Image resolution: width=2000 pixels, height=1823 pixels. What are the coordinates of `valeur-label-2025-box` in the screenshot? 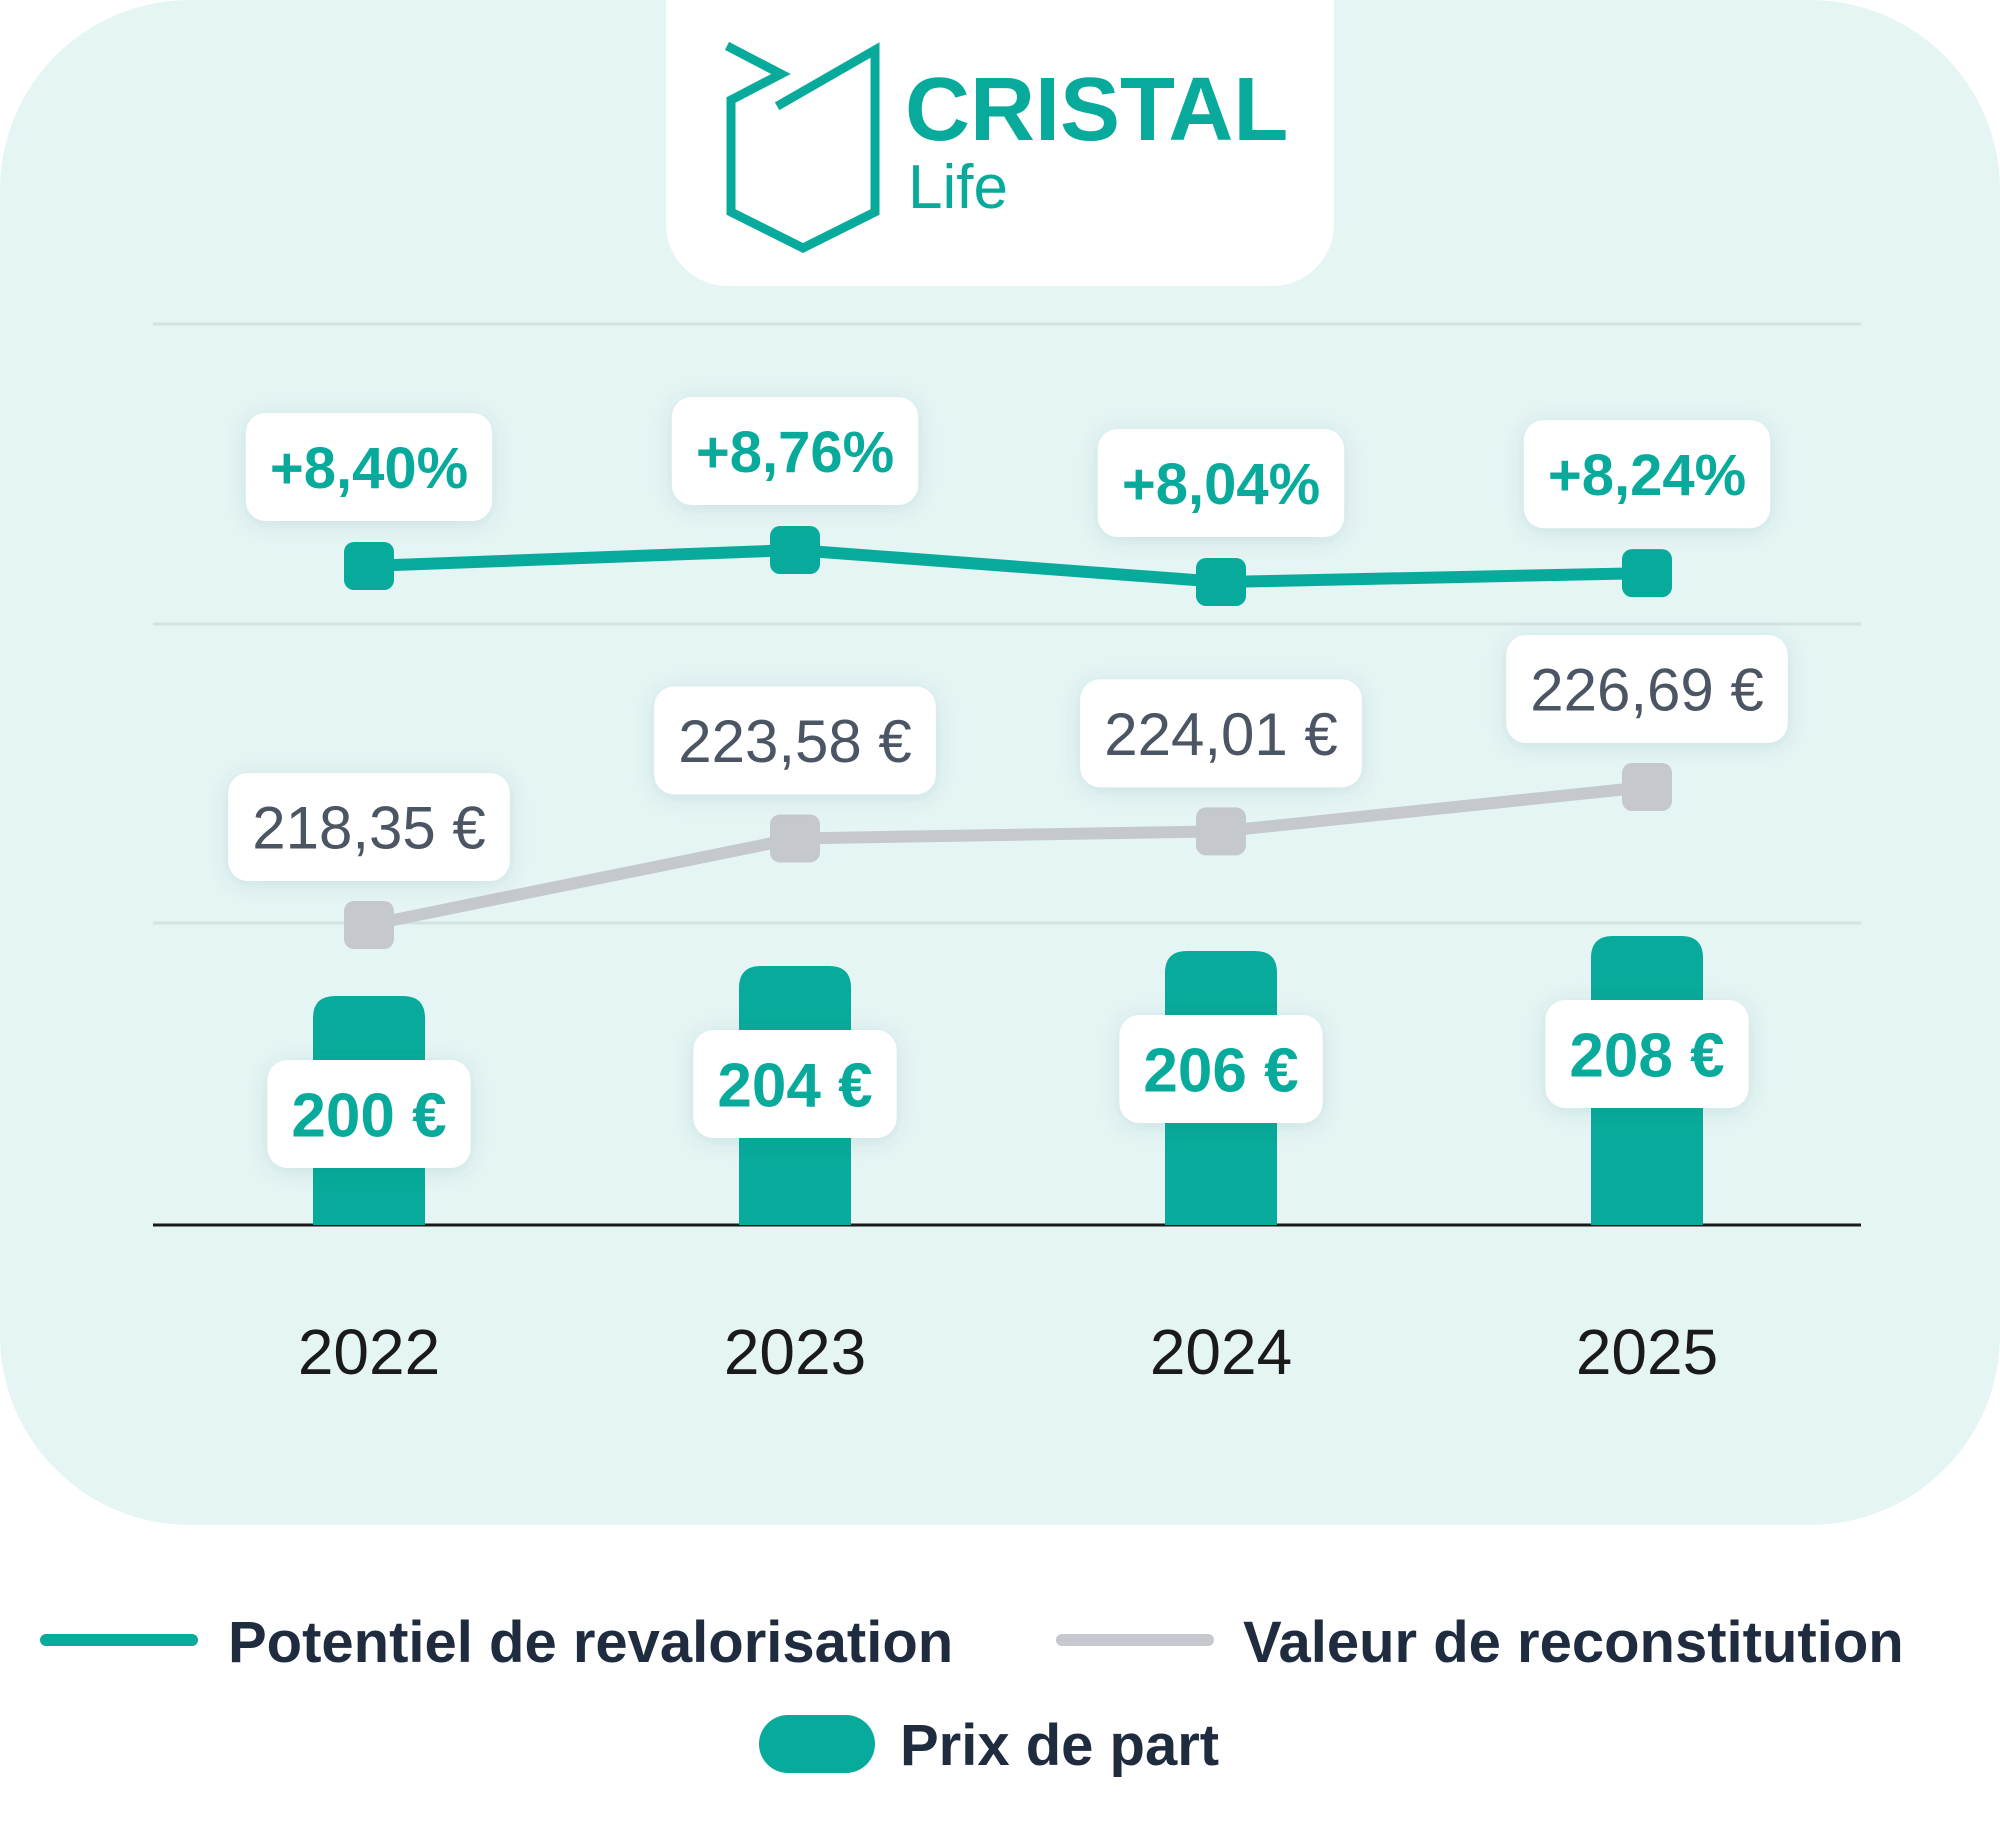 It's located at (1647, 688).